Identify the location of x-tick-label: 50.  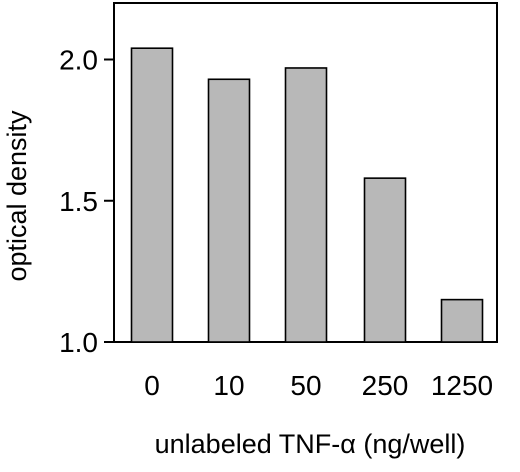
(305, 385).